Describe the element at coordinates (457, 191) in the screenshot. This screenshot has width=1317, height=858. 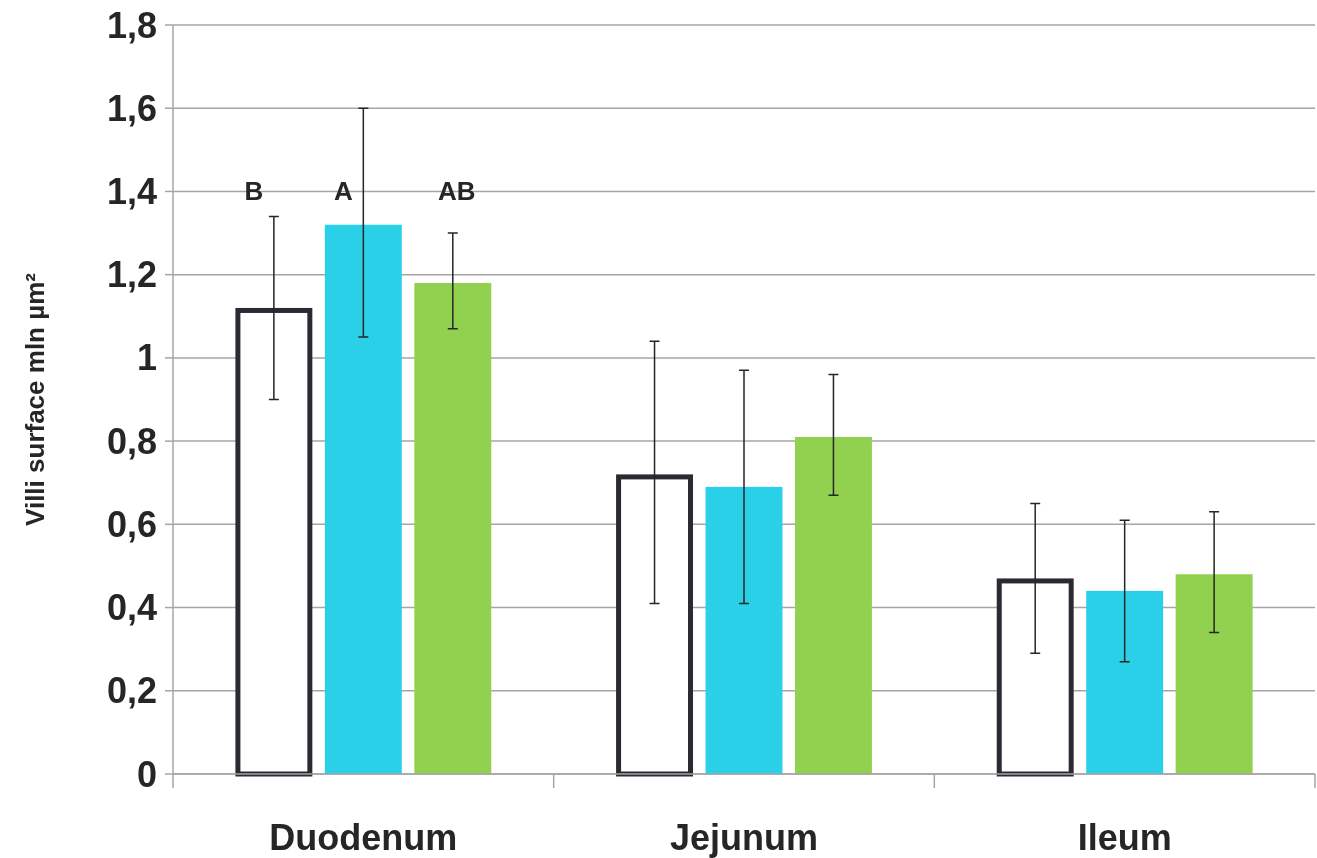
I see `annotation: AB` at that location.